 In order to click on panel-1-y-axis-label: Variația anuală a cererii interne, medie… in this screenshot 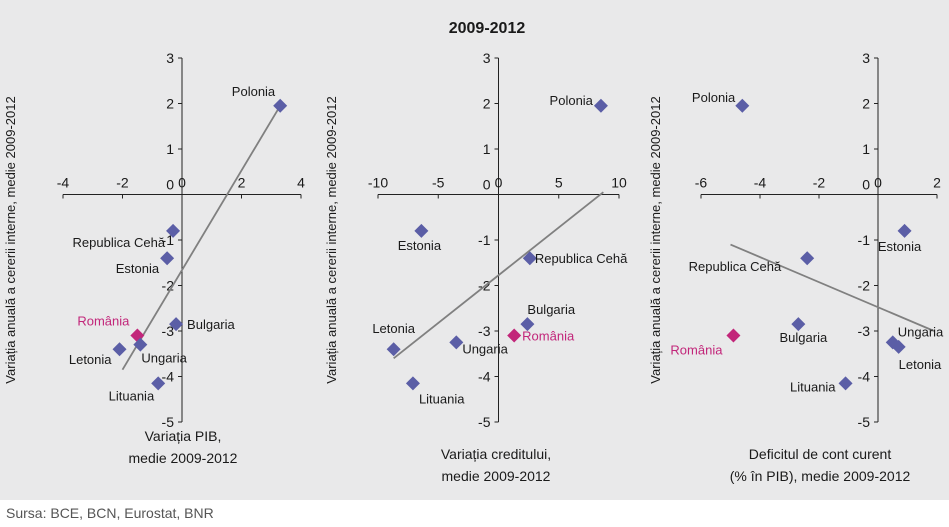, I will do `click(10, 239)`.